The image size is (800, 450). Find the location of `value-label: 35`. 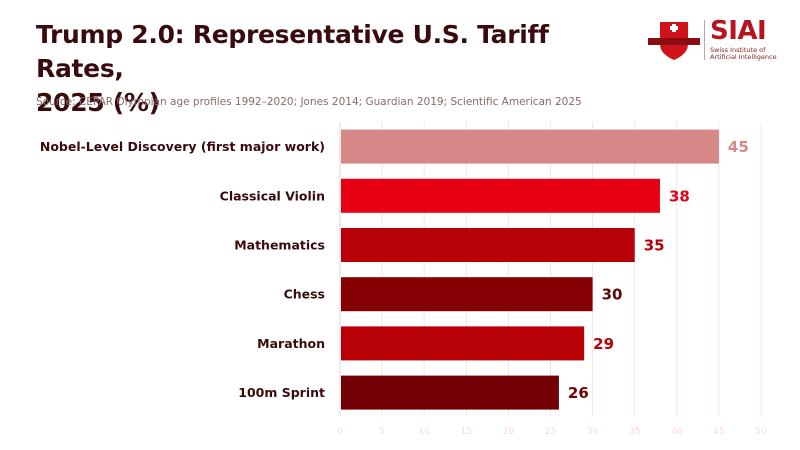

value-label: 35 is located at coordinates (654, 246).